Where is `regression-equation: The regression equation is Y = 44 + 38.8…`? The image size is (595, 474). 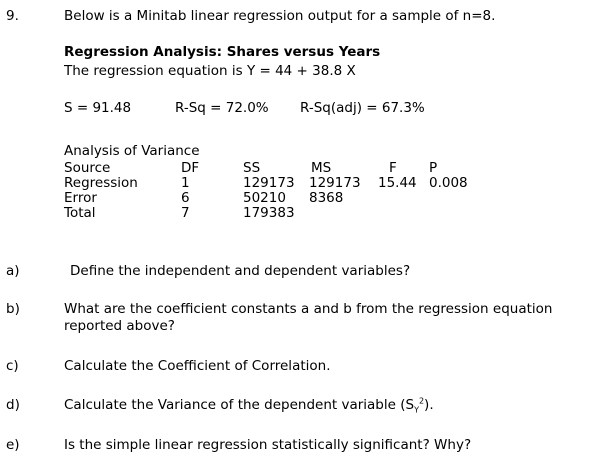
regression-equation: The regression equation is Y = 44 + 38.8… is located at coordinates (210, 71).